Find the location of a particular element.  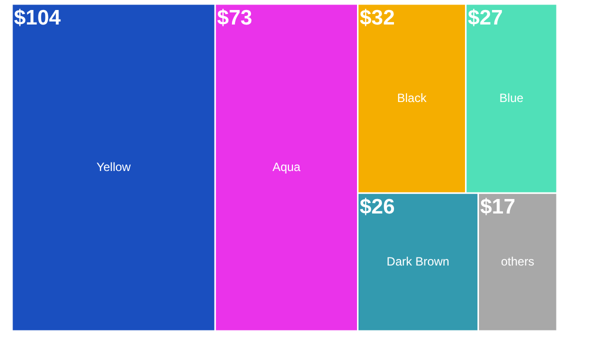

category-label: others is located at coordinates (517, 261).